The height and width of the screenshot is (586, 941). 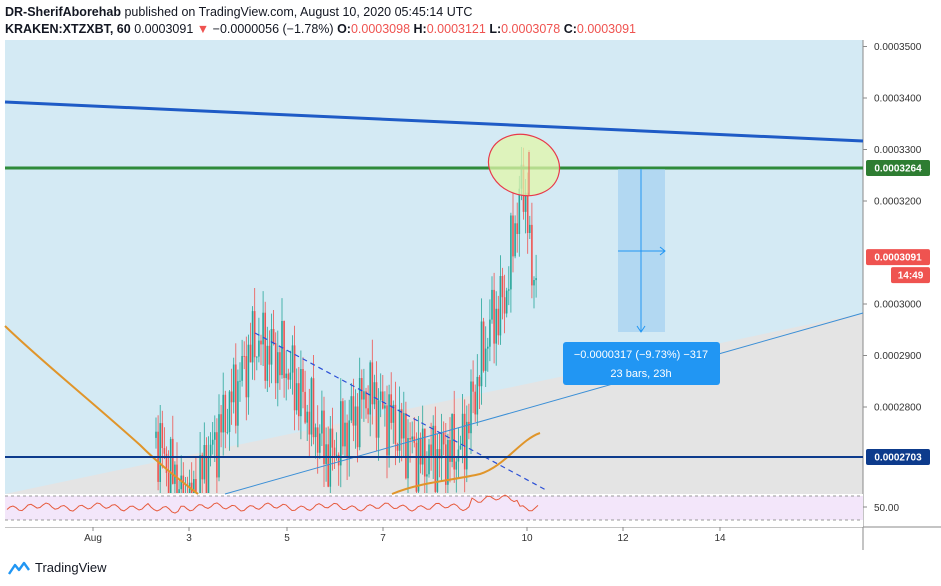 I want to click on high-label: H:, so click(x=420, y=29).